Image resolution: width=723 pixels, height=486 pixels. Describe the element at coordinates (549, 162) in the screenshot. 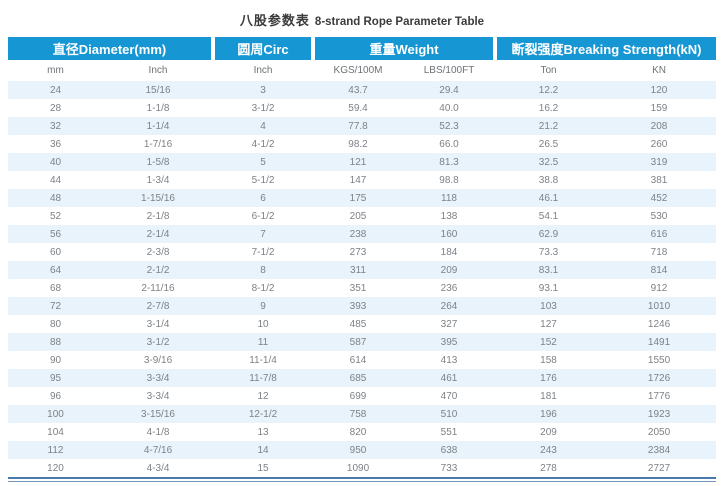

I see `cell: 32.5` at that location.